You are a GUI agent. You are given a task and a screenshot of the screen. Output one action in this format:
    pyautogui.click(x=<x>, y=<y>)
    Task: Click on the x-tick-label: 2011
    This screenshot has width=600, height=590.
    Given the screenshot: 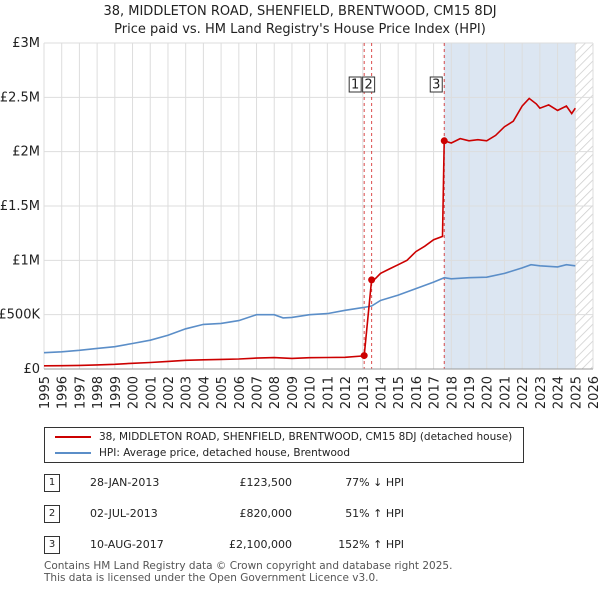 What is the action you would take?
    pyautogui.click(x=328, y=392)
    